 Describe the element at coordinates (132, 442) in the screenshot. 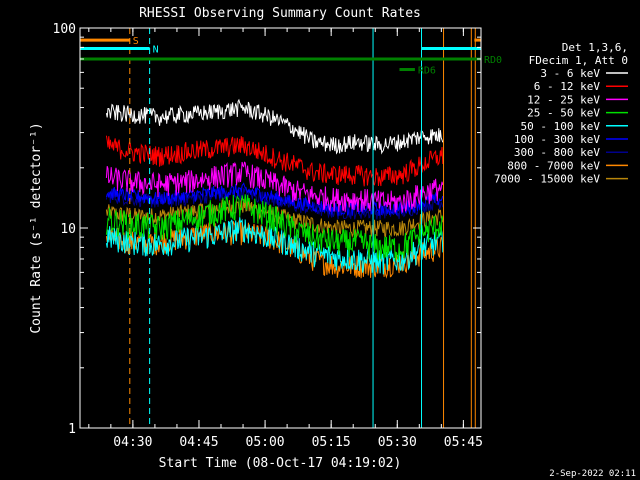

I see `x-tick-label-0: 04:30` at that location.